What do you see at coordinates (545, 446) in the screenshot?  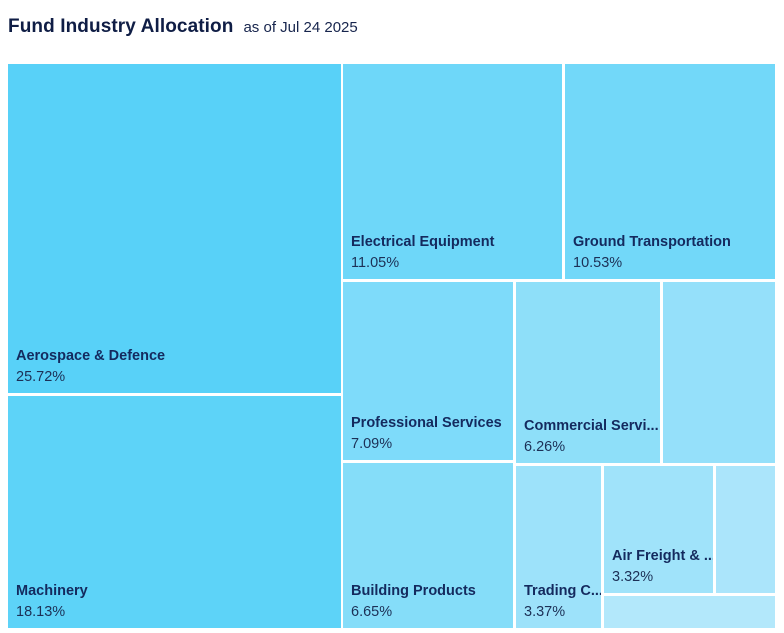 I see `tile-percent-value: 6.26%` at bounding box center [545, 446].